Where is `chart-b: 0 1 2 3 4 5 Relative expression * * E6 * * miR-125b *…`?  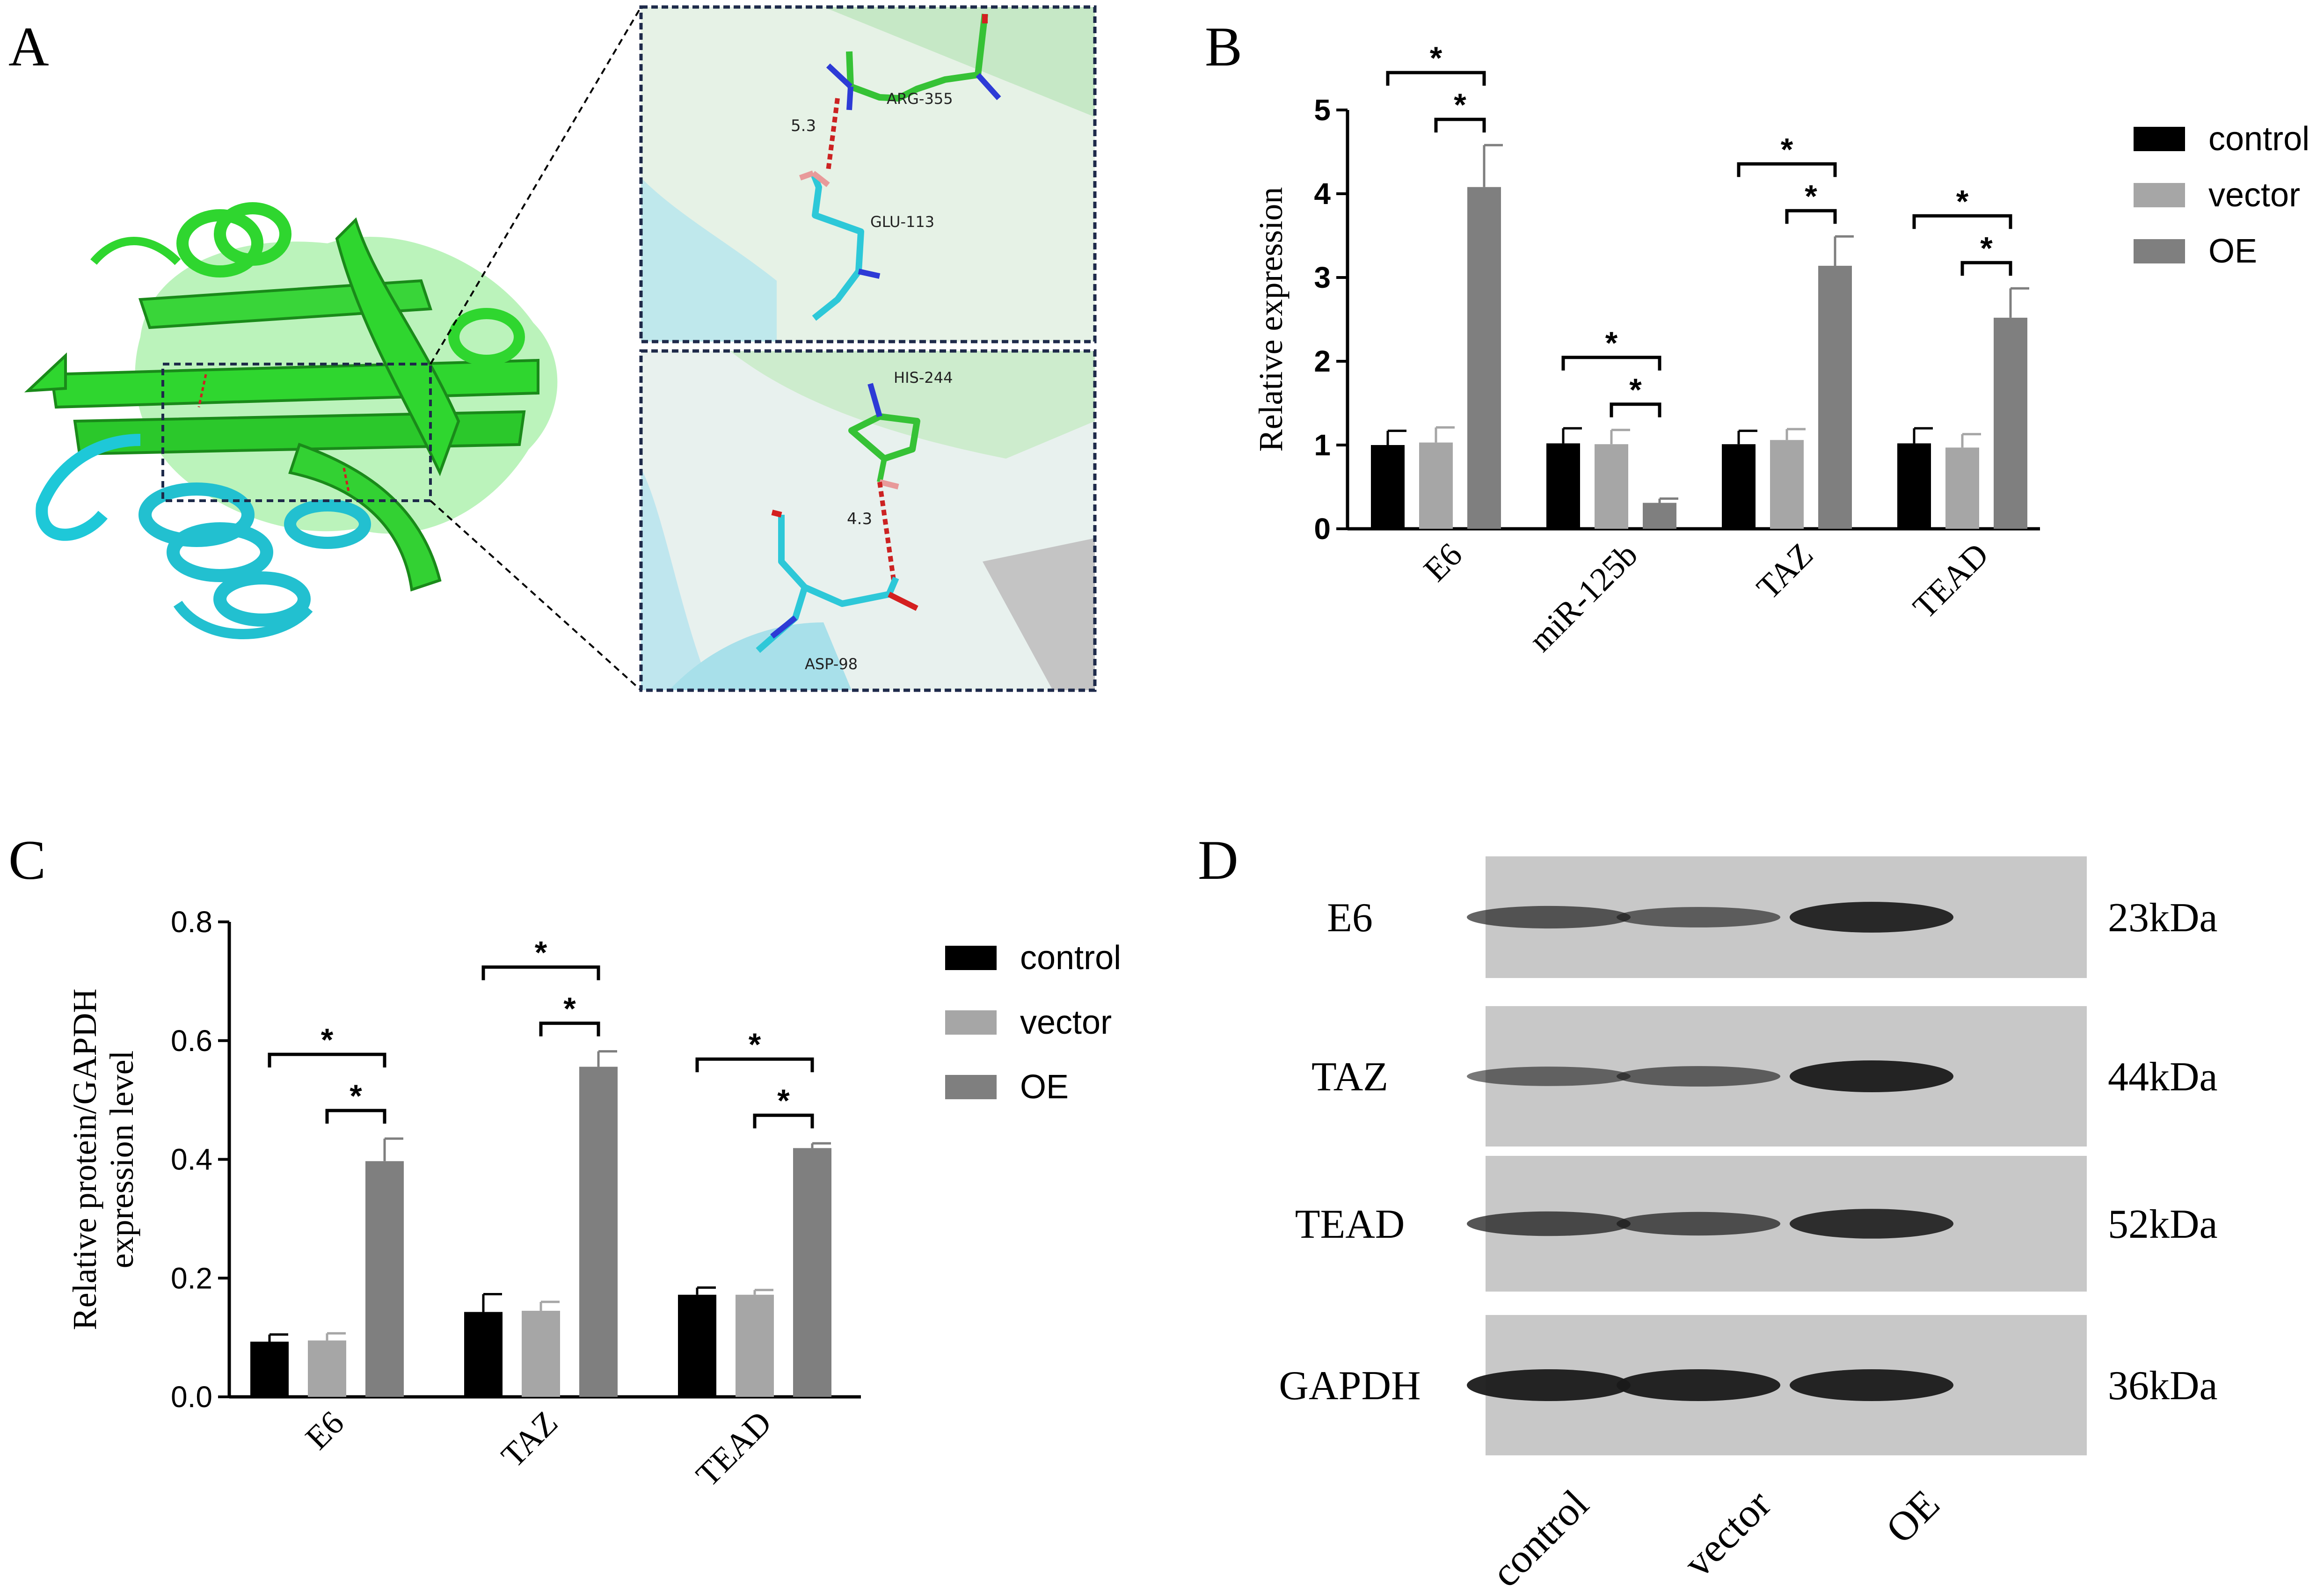
chart-b: 0 1 2 3 4 5 Relative expression * * E6 * * miR-125b *… is located at coordinates (1646, 349).